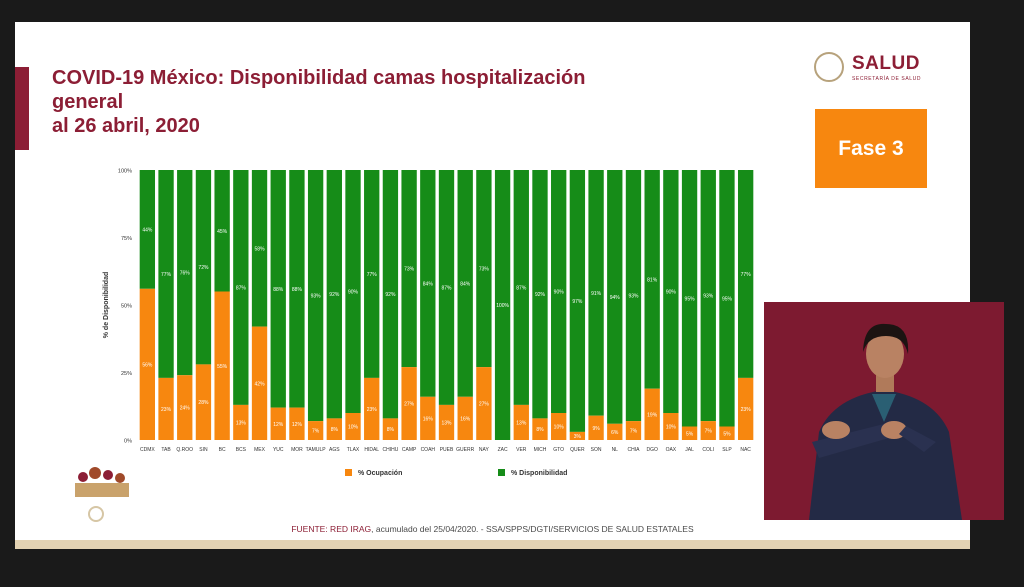  I want to click on footer-band, so click(492, 544).